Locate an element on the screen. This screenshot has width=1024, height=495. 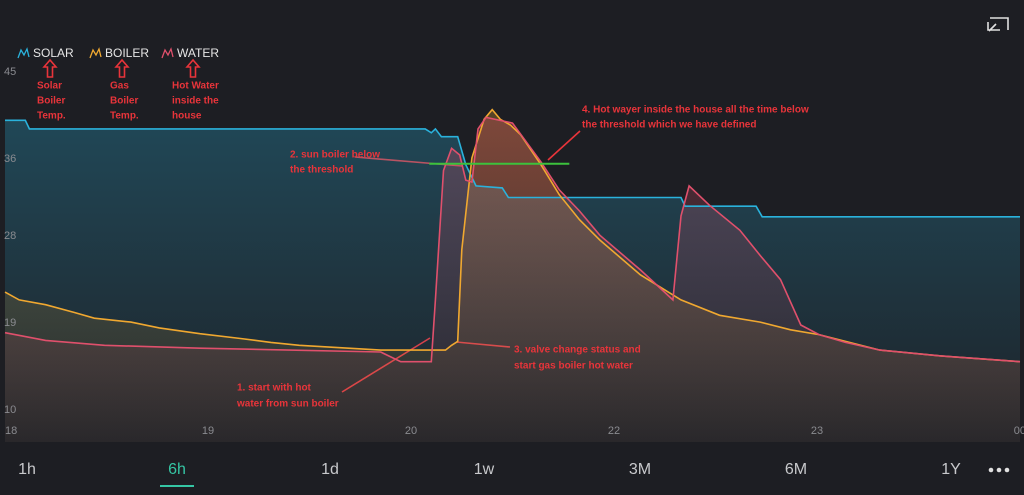
range-button: 6h is located at coordinates (177, 469).